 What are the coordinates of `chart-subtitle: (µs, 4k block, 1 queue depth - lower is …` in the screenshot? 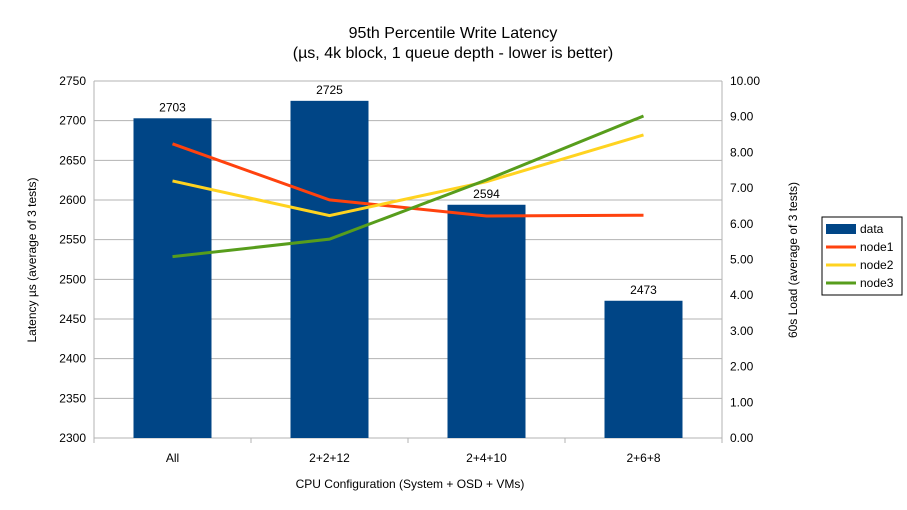 It's located at (453, 53).